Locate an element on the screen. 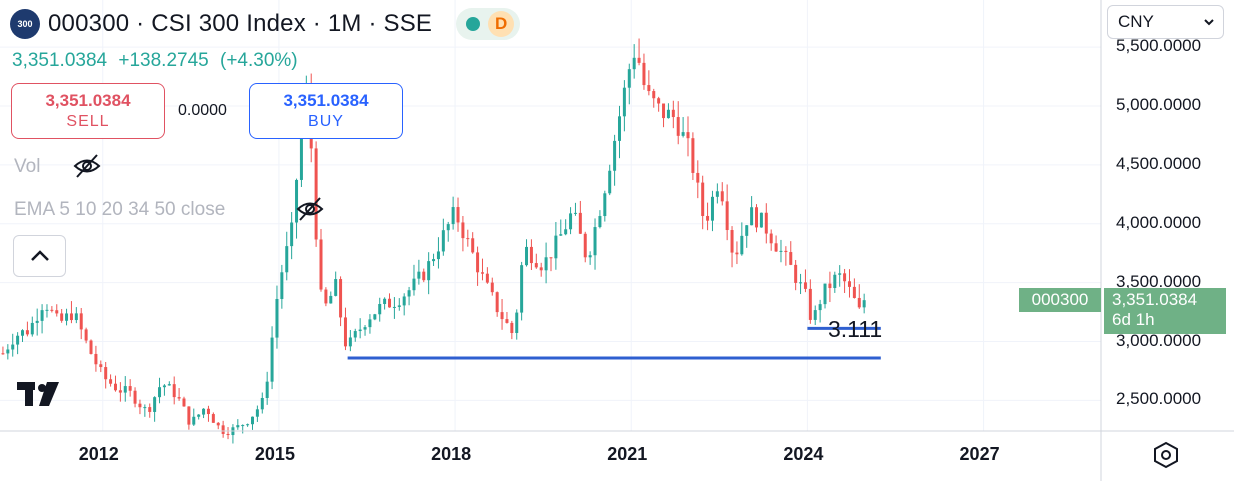  y-tick-label: 5,500.0000 is located at coordinates (1159, 46).